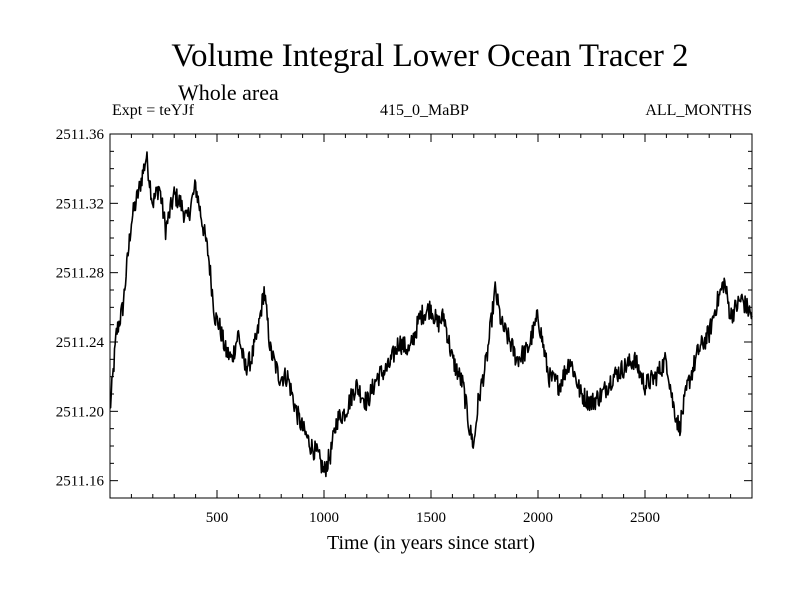  I want to click on x-axis-title: Time (in years since start), so click(431, 543).